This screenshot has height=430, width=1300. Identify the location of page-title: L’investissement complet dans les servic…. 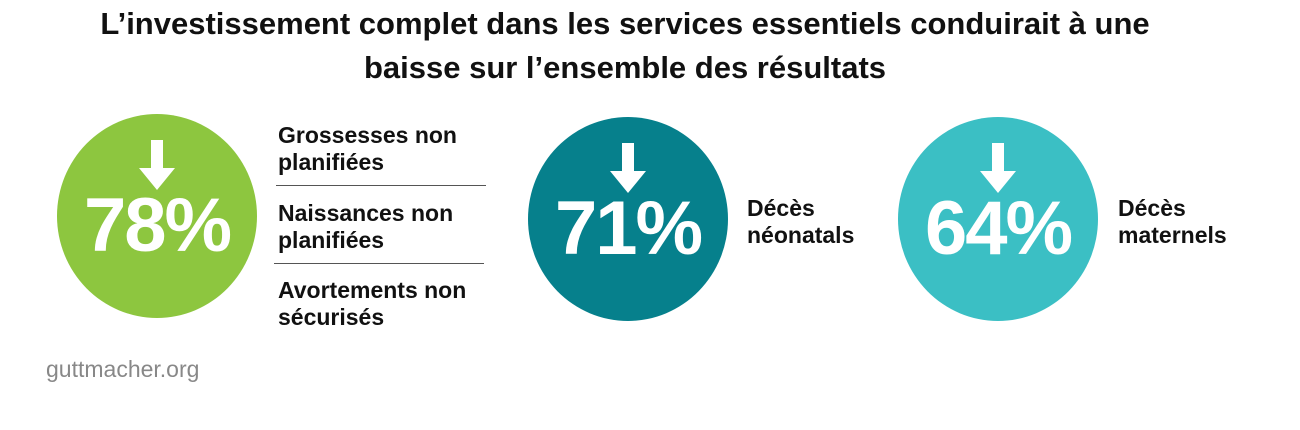
(625, 45).